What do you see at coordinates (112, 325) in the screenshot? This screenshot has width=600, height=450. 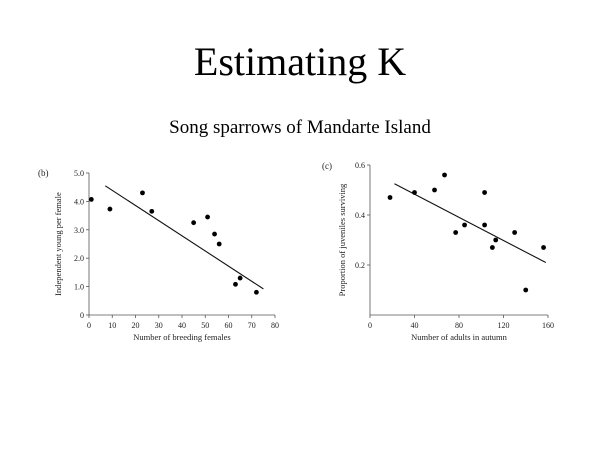 I see `x-tick-label-b: 10` at bounding box center [112, 325].